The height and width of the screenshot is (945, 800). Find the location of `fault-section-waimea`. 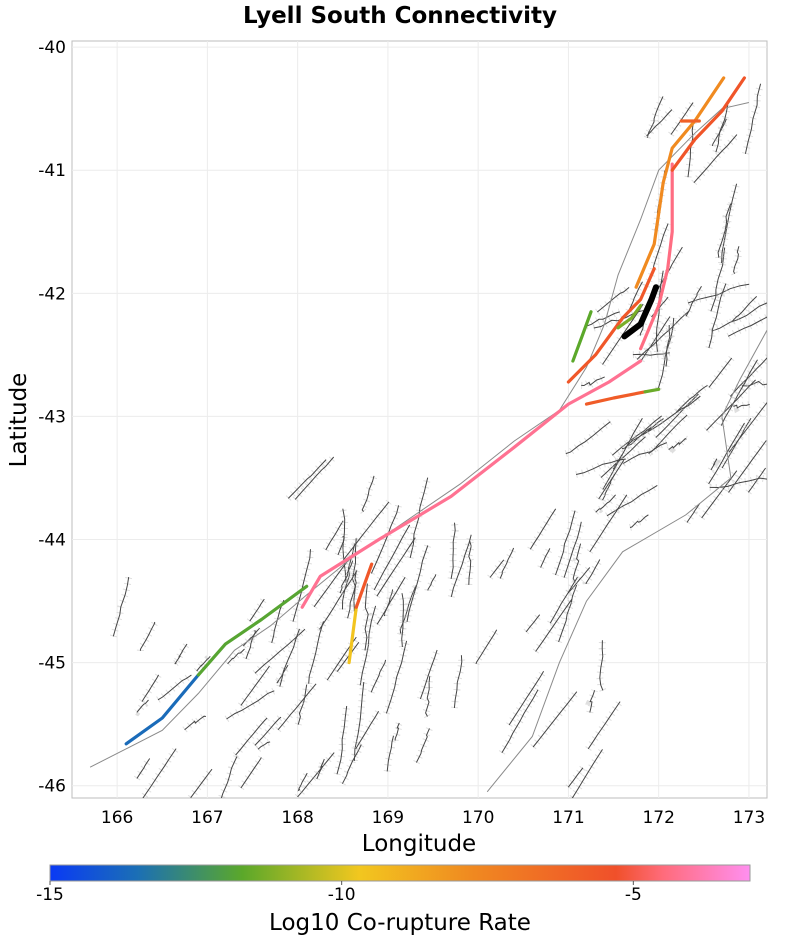

fault-section-waimea is located at coordinates (708, 124).